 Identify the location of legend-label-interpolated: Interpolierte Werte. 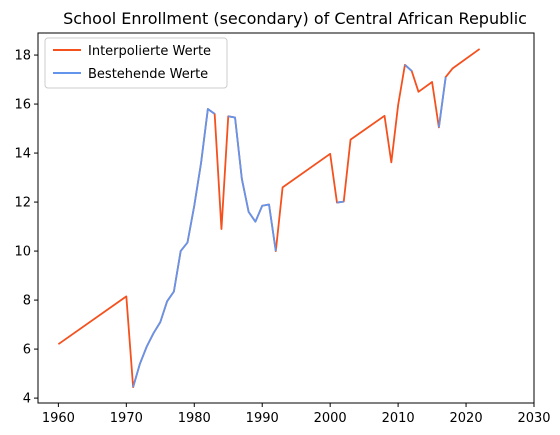
(149, 51).